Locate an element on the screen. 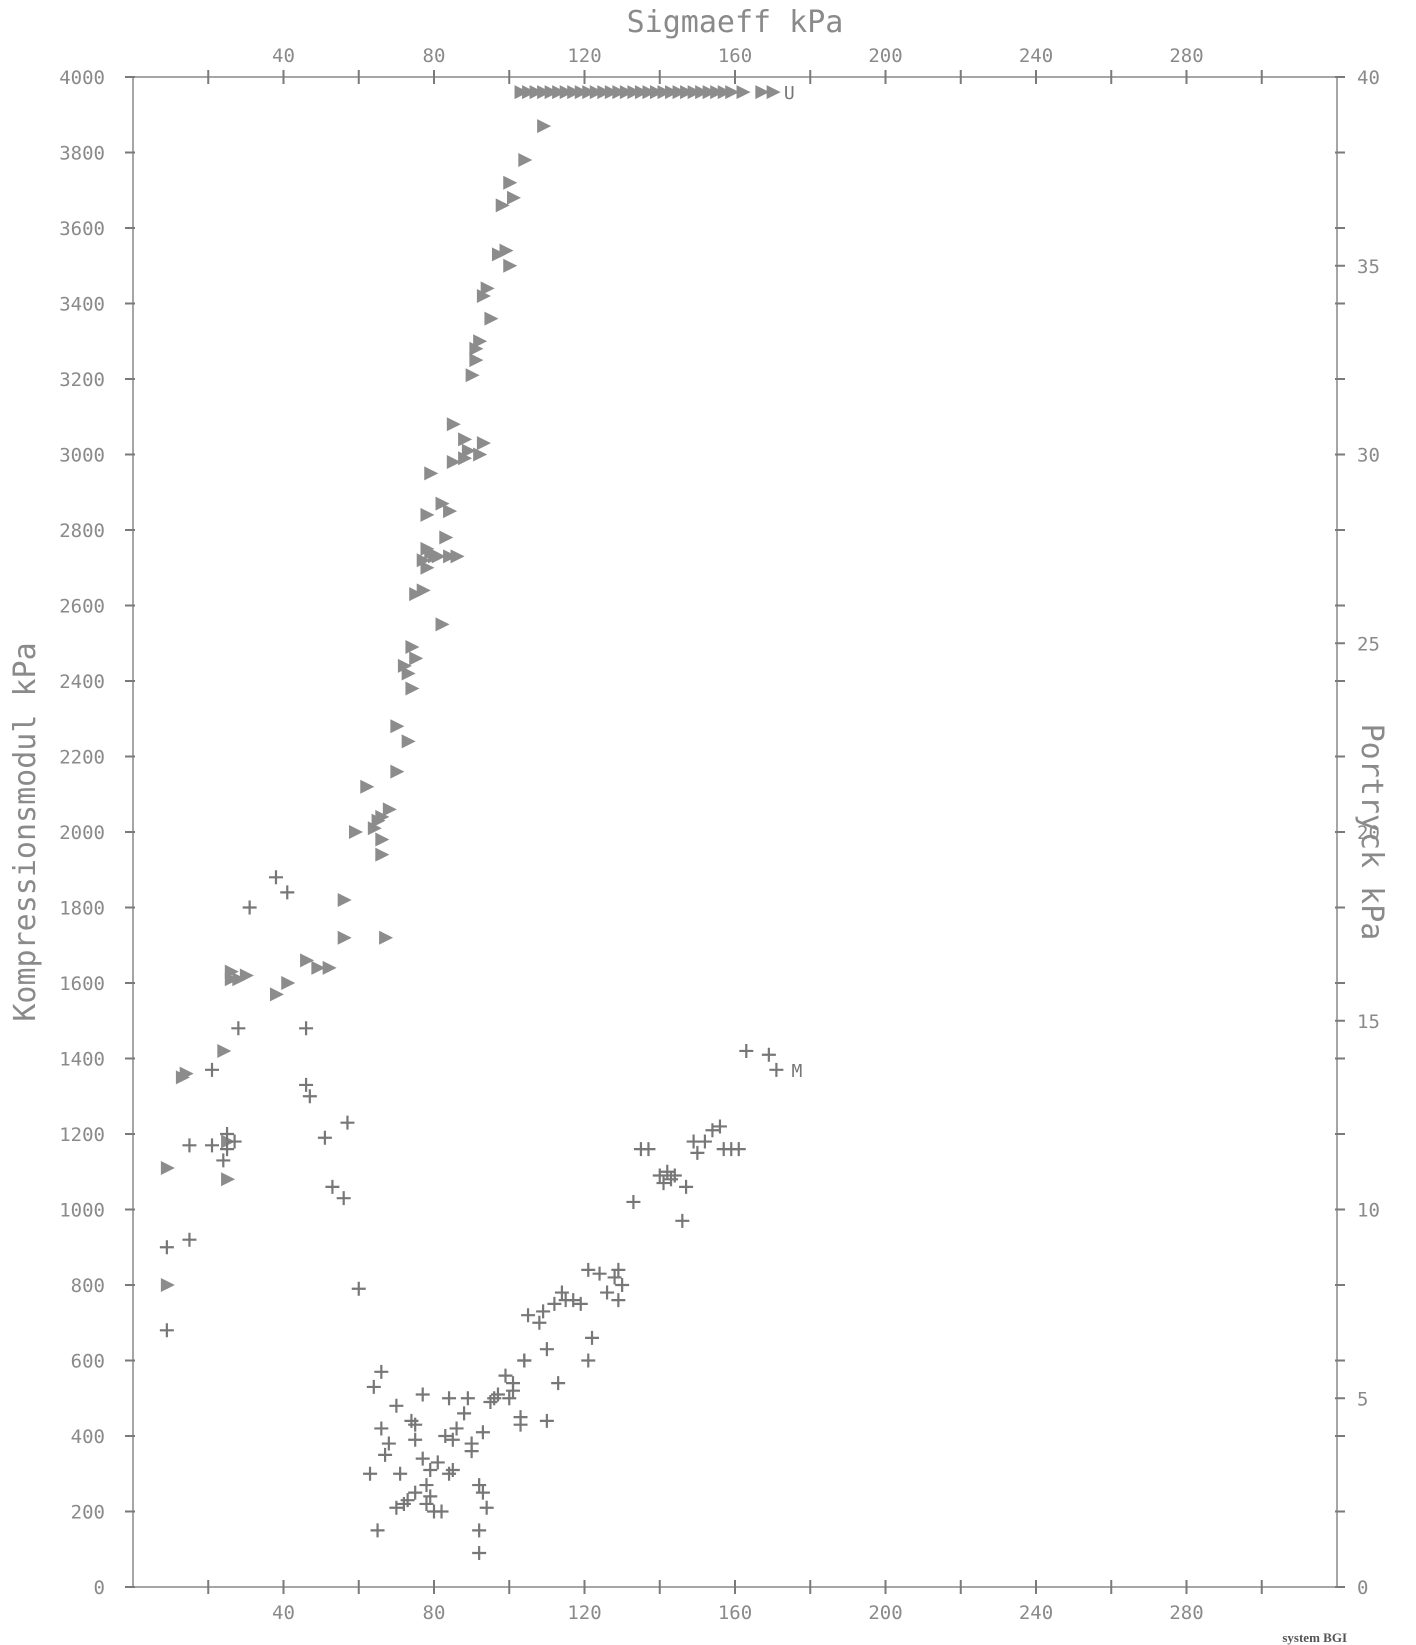  y-right-tick-label: 40 is located at coordinates (1368, 78).